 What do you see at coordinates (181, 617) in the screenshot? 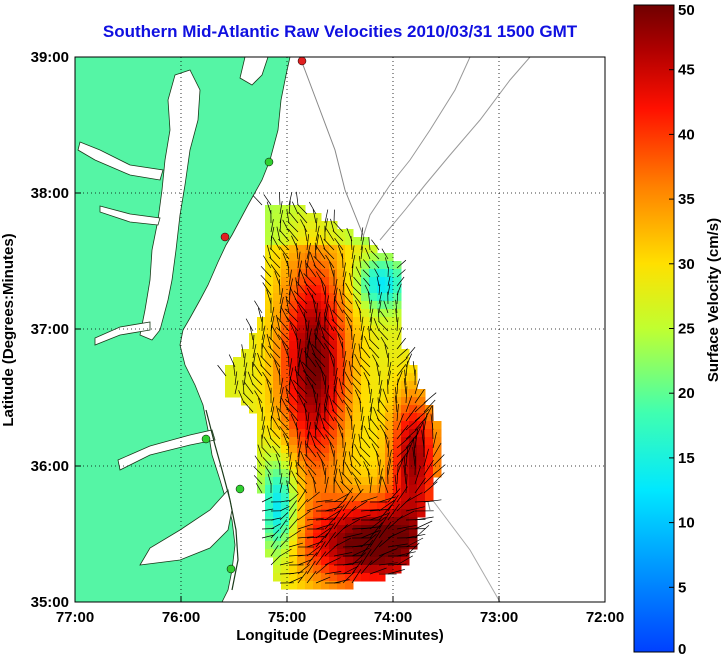
I see `lon-tick-label: 76:00` at bounding box center [181, 617].